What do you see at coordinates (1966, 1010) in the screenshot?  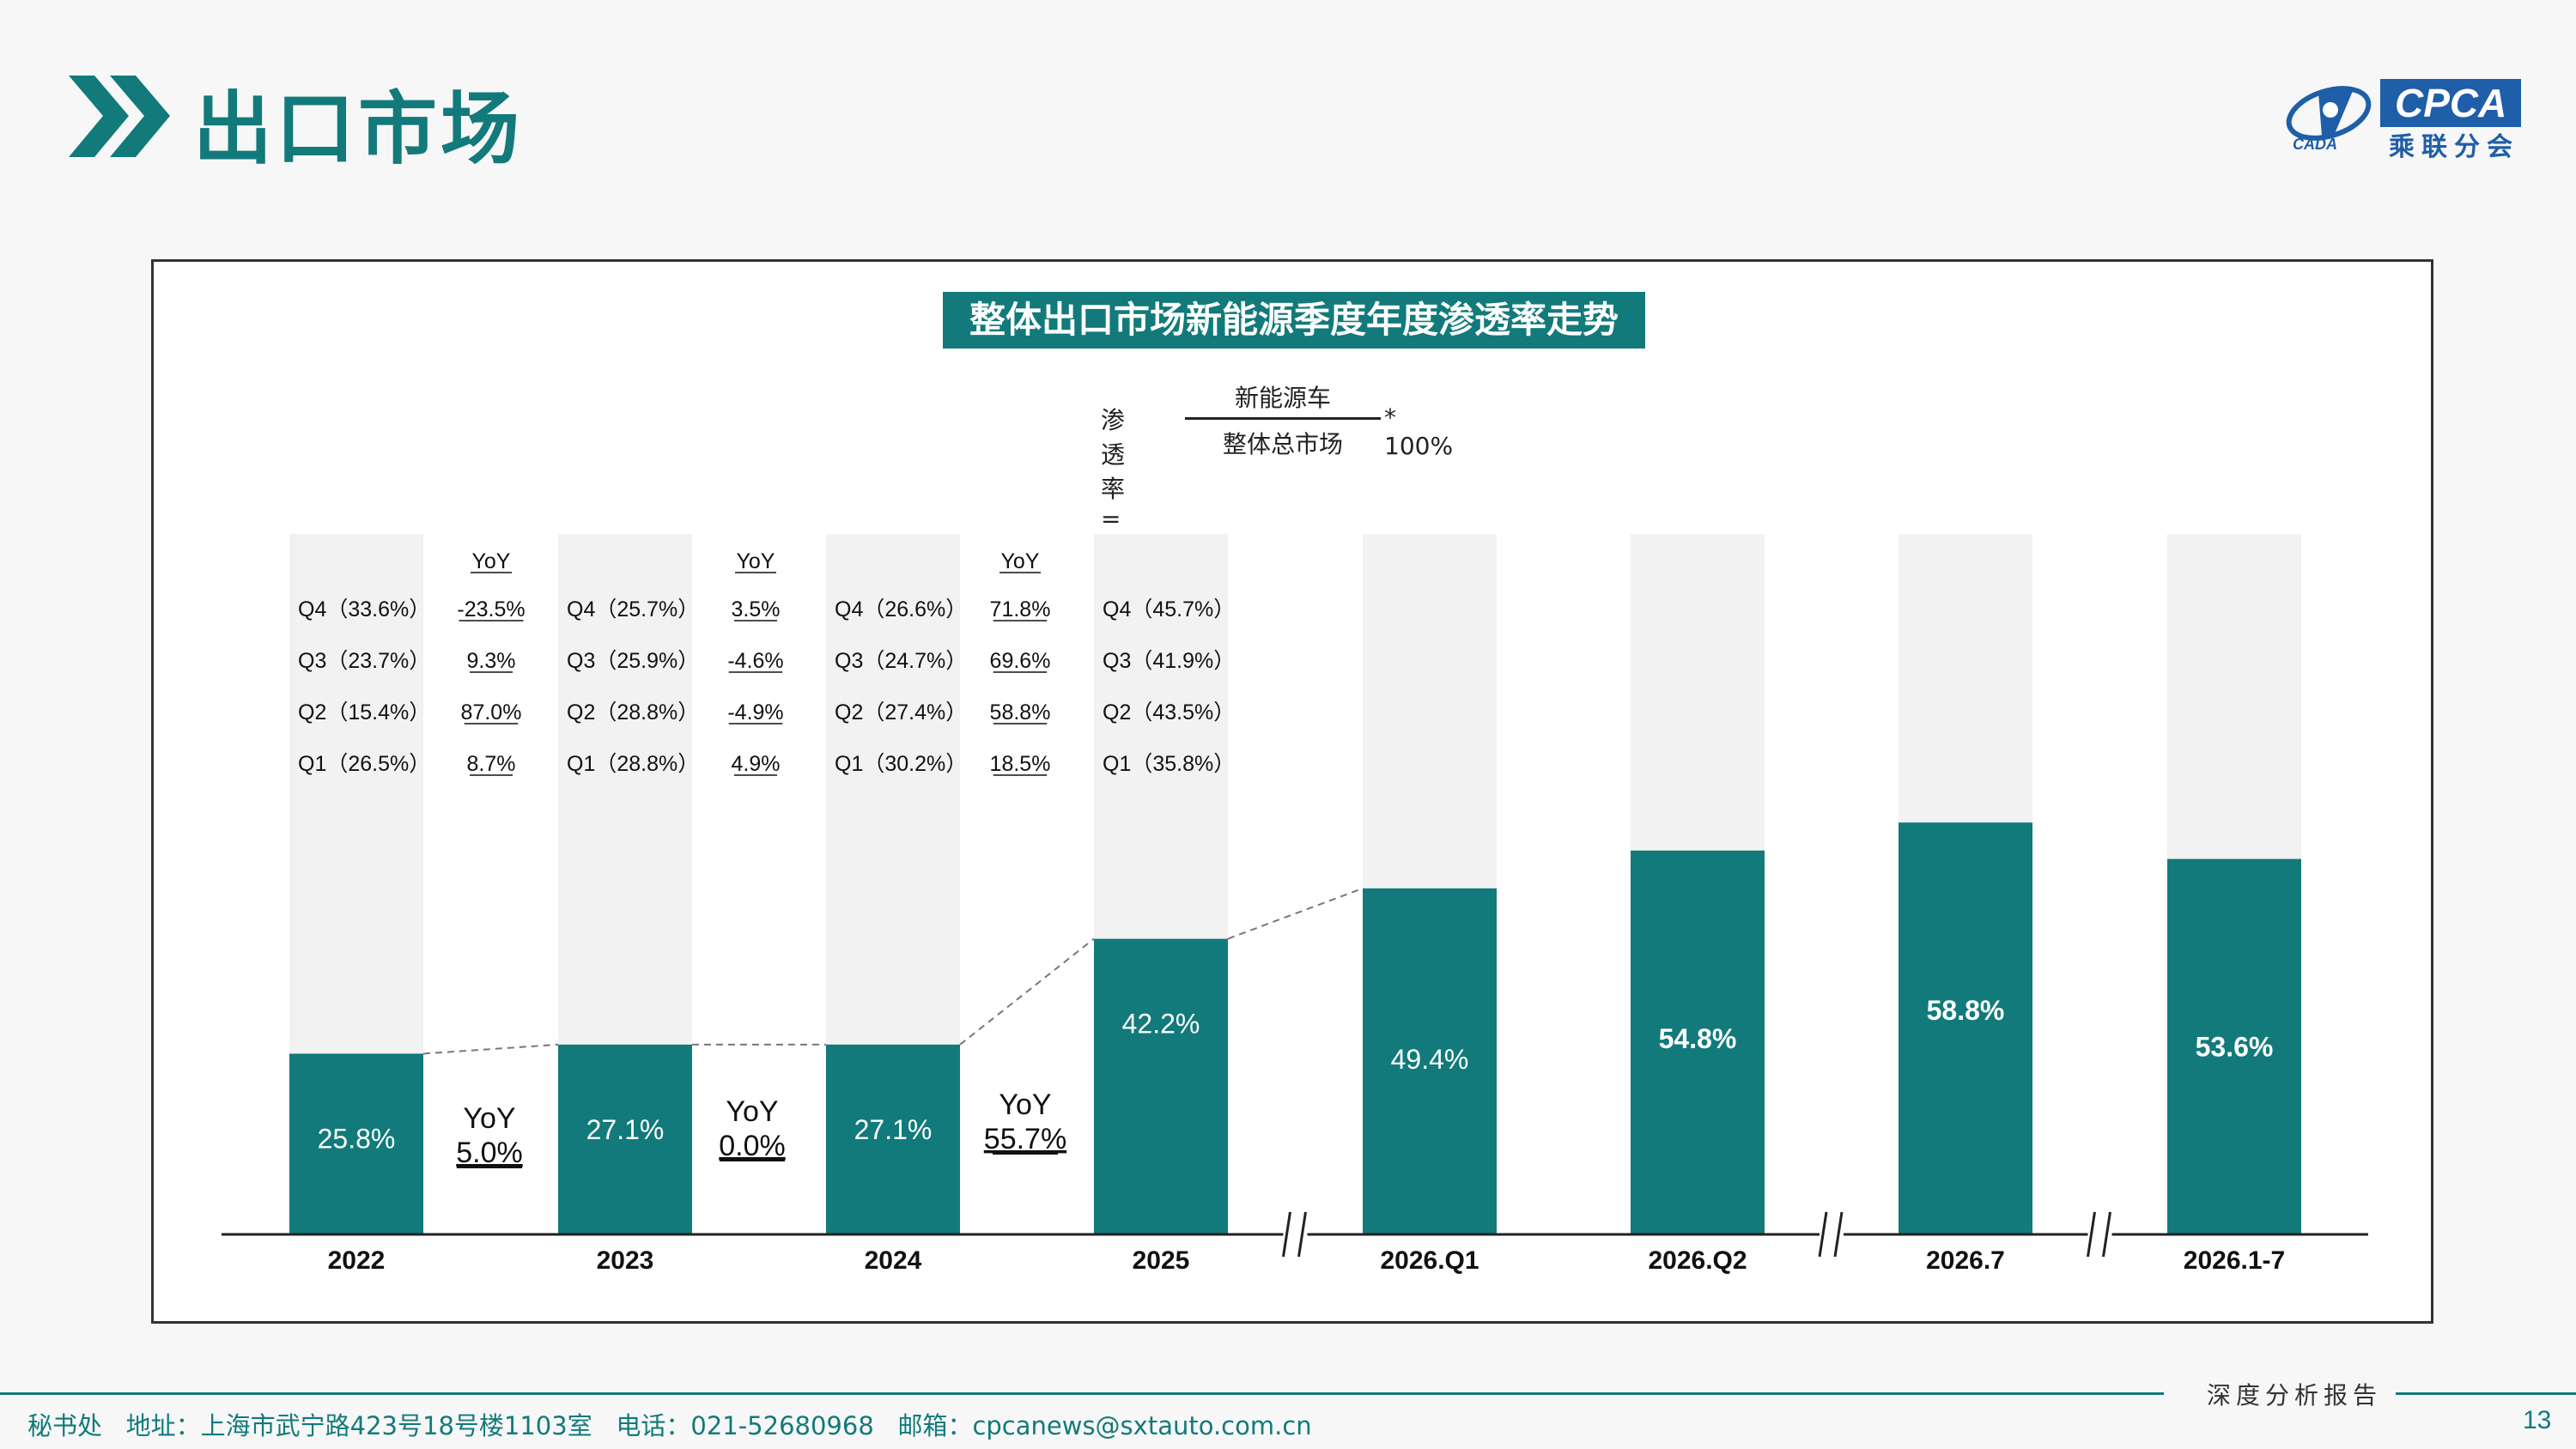 I see `bar-value-label: 58.8%` at bounding box center [1966, 1010].